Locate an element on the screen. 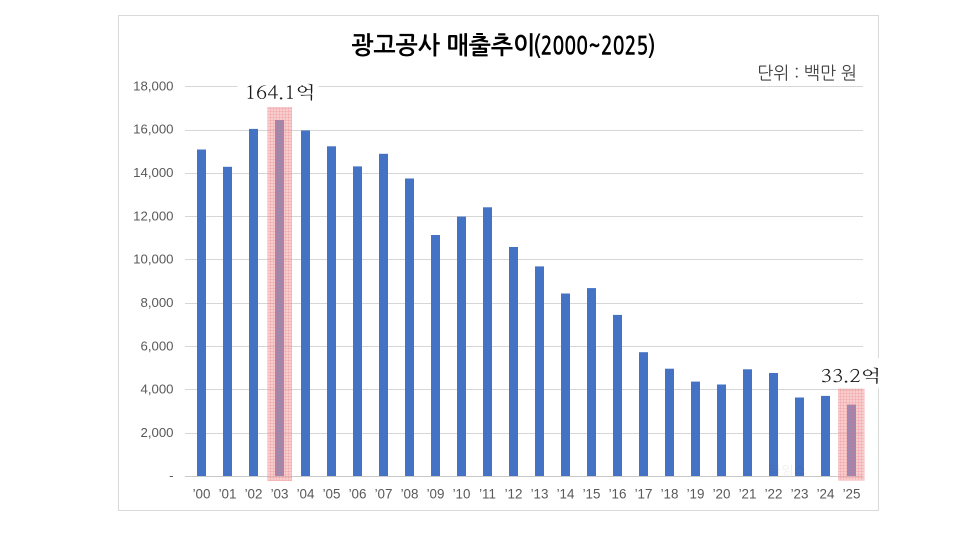  svg-text: ’14 is located at coordinates (566, 493).